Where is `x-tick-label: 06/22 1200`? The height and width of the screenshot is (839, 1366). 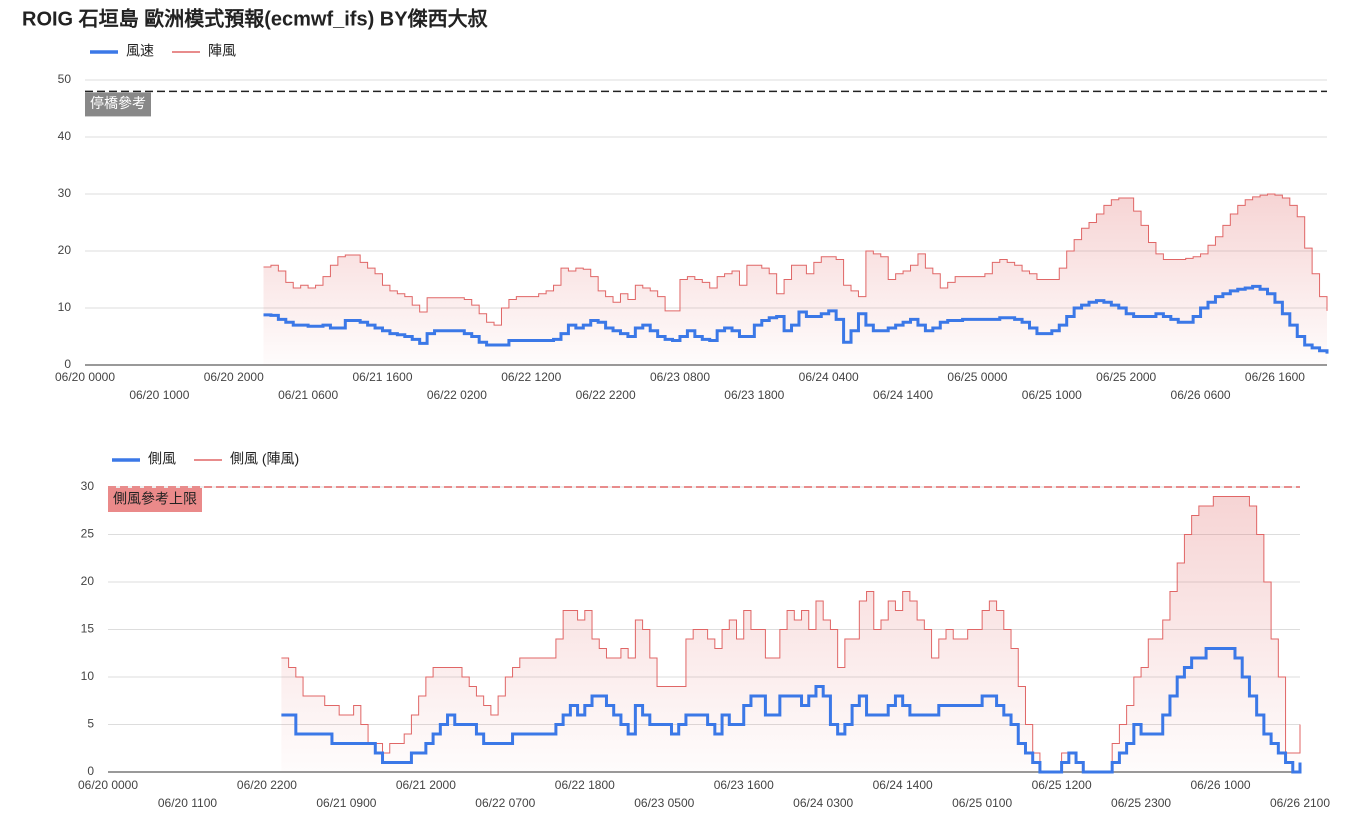 x-tick-label: 06/22 1200 is located at coordinates (531, 377).